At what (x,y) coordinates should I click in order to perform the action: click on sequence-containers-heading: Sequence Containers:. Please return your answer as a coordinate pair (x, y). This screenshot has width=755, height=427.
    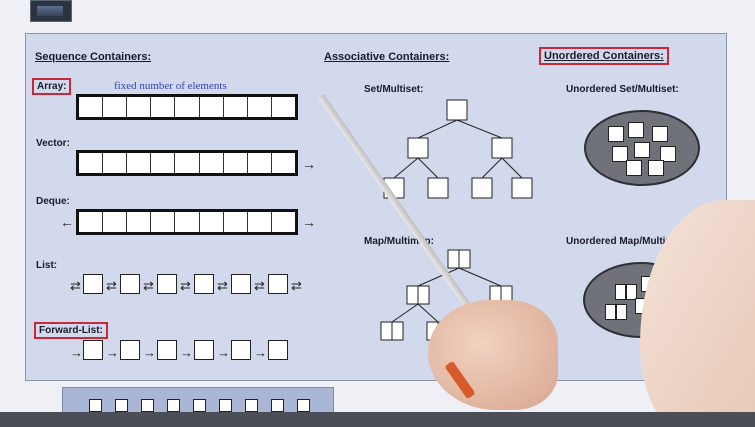
    Looking at the image, I should click on (93, 57).